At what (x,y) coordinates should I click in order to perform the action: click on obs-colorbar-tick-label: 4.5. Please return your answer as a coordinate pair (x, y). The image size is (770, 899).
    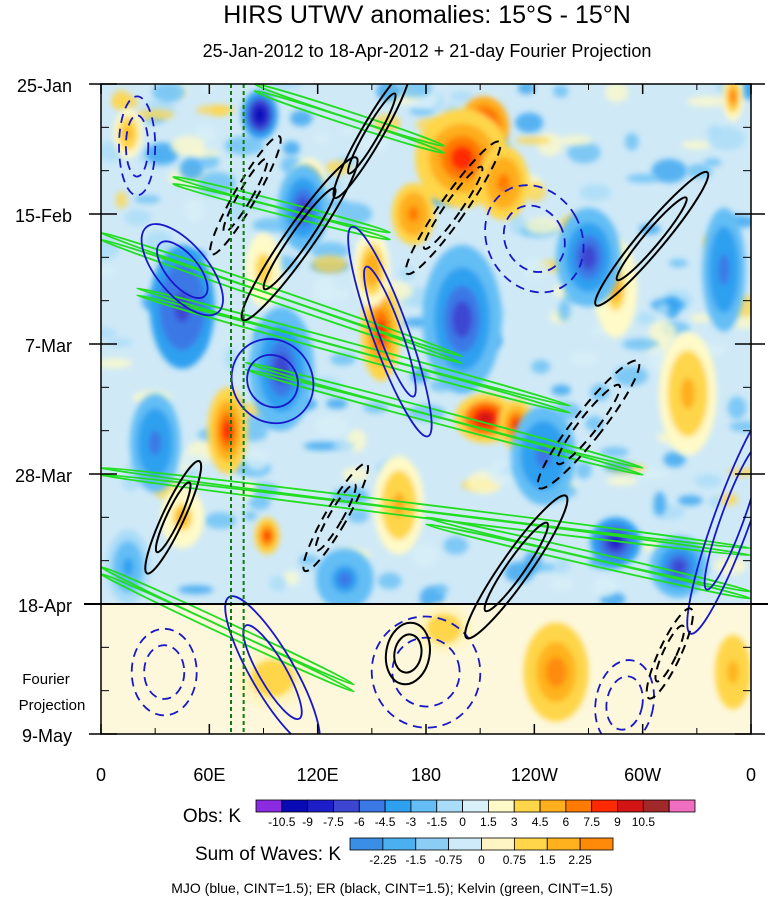
    Looking at the image, I should click on (540, 822).